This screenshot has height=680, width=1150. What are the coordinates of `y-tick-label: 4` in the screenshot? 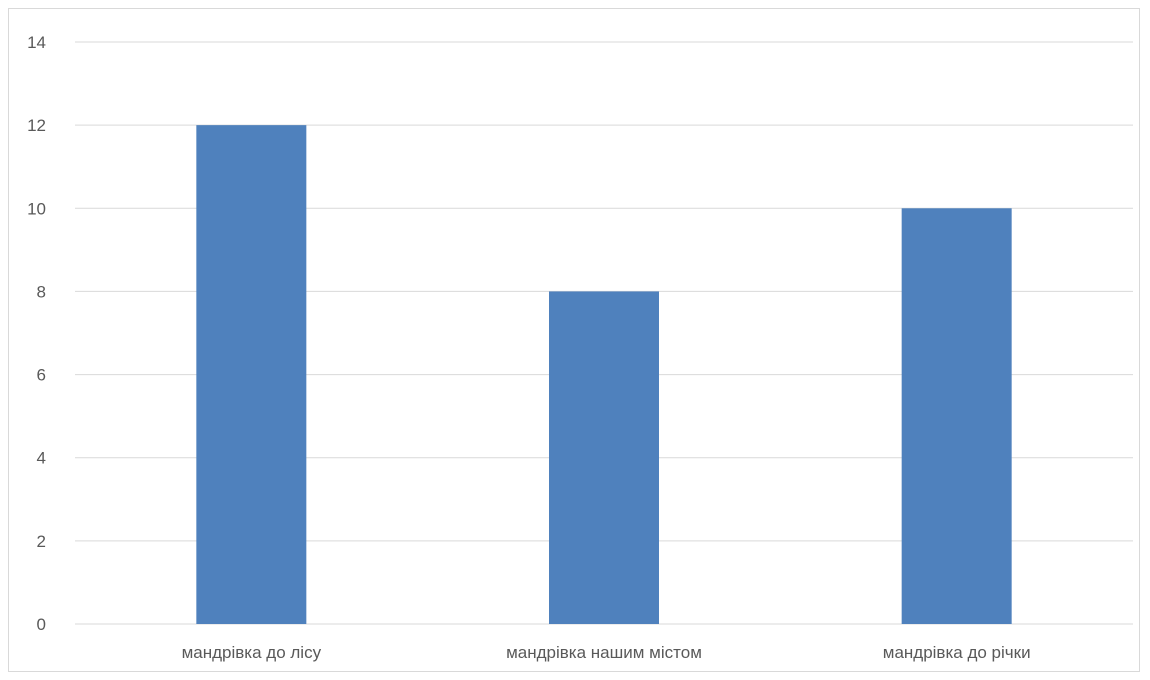 It's located at (41, 458).